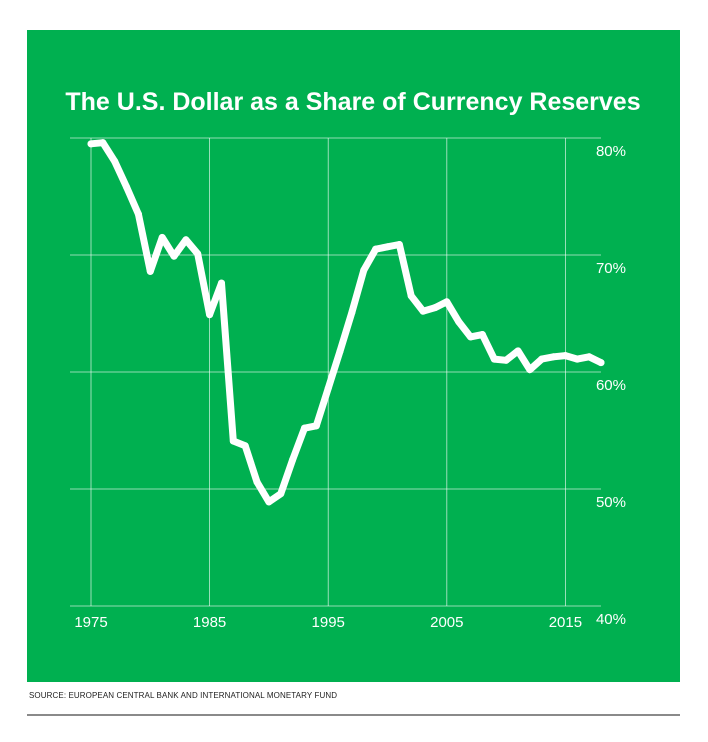 This screenshot has height=742, width=708. What do you see at coordinates (611, 268) in the screenshot?
I see `y-tick-label: 70%` at bounding box center [611, 268].